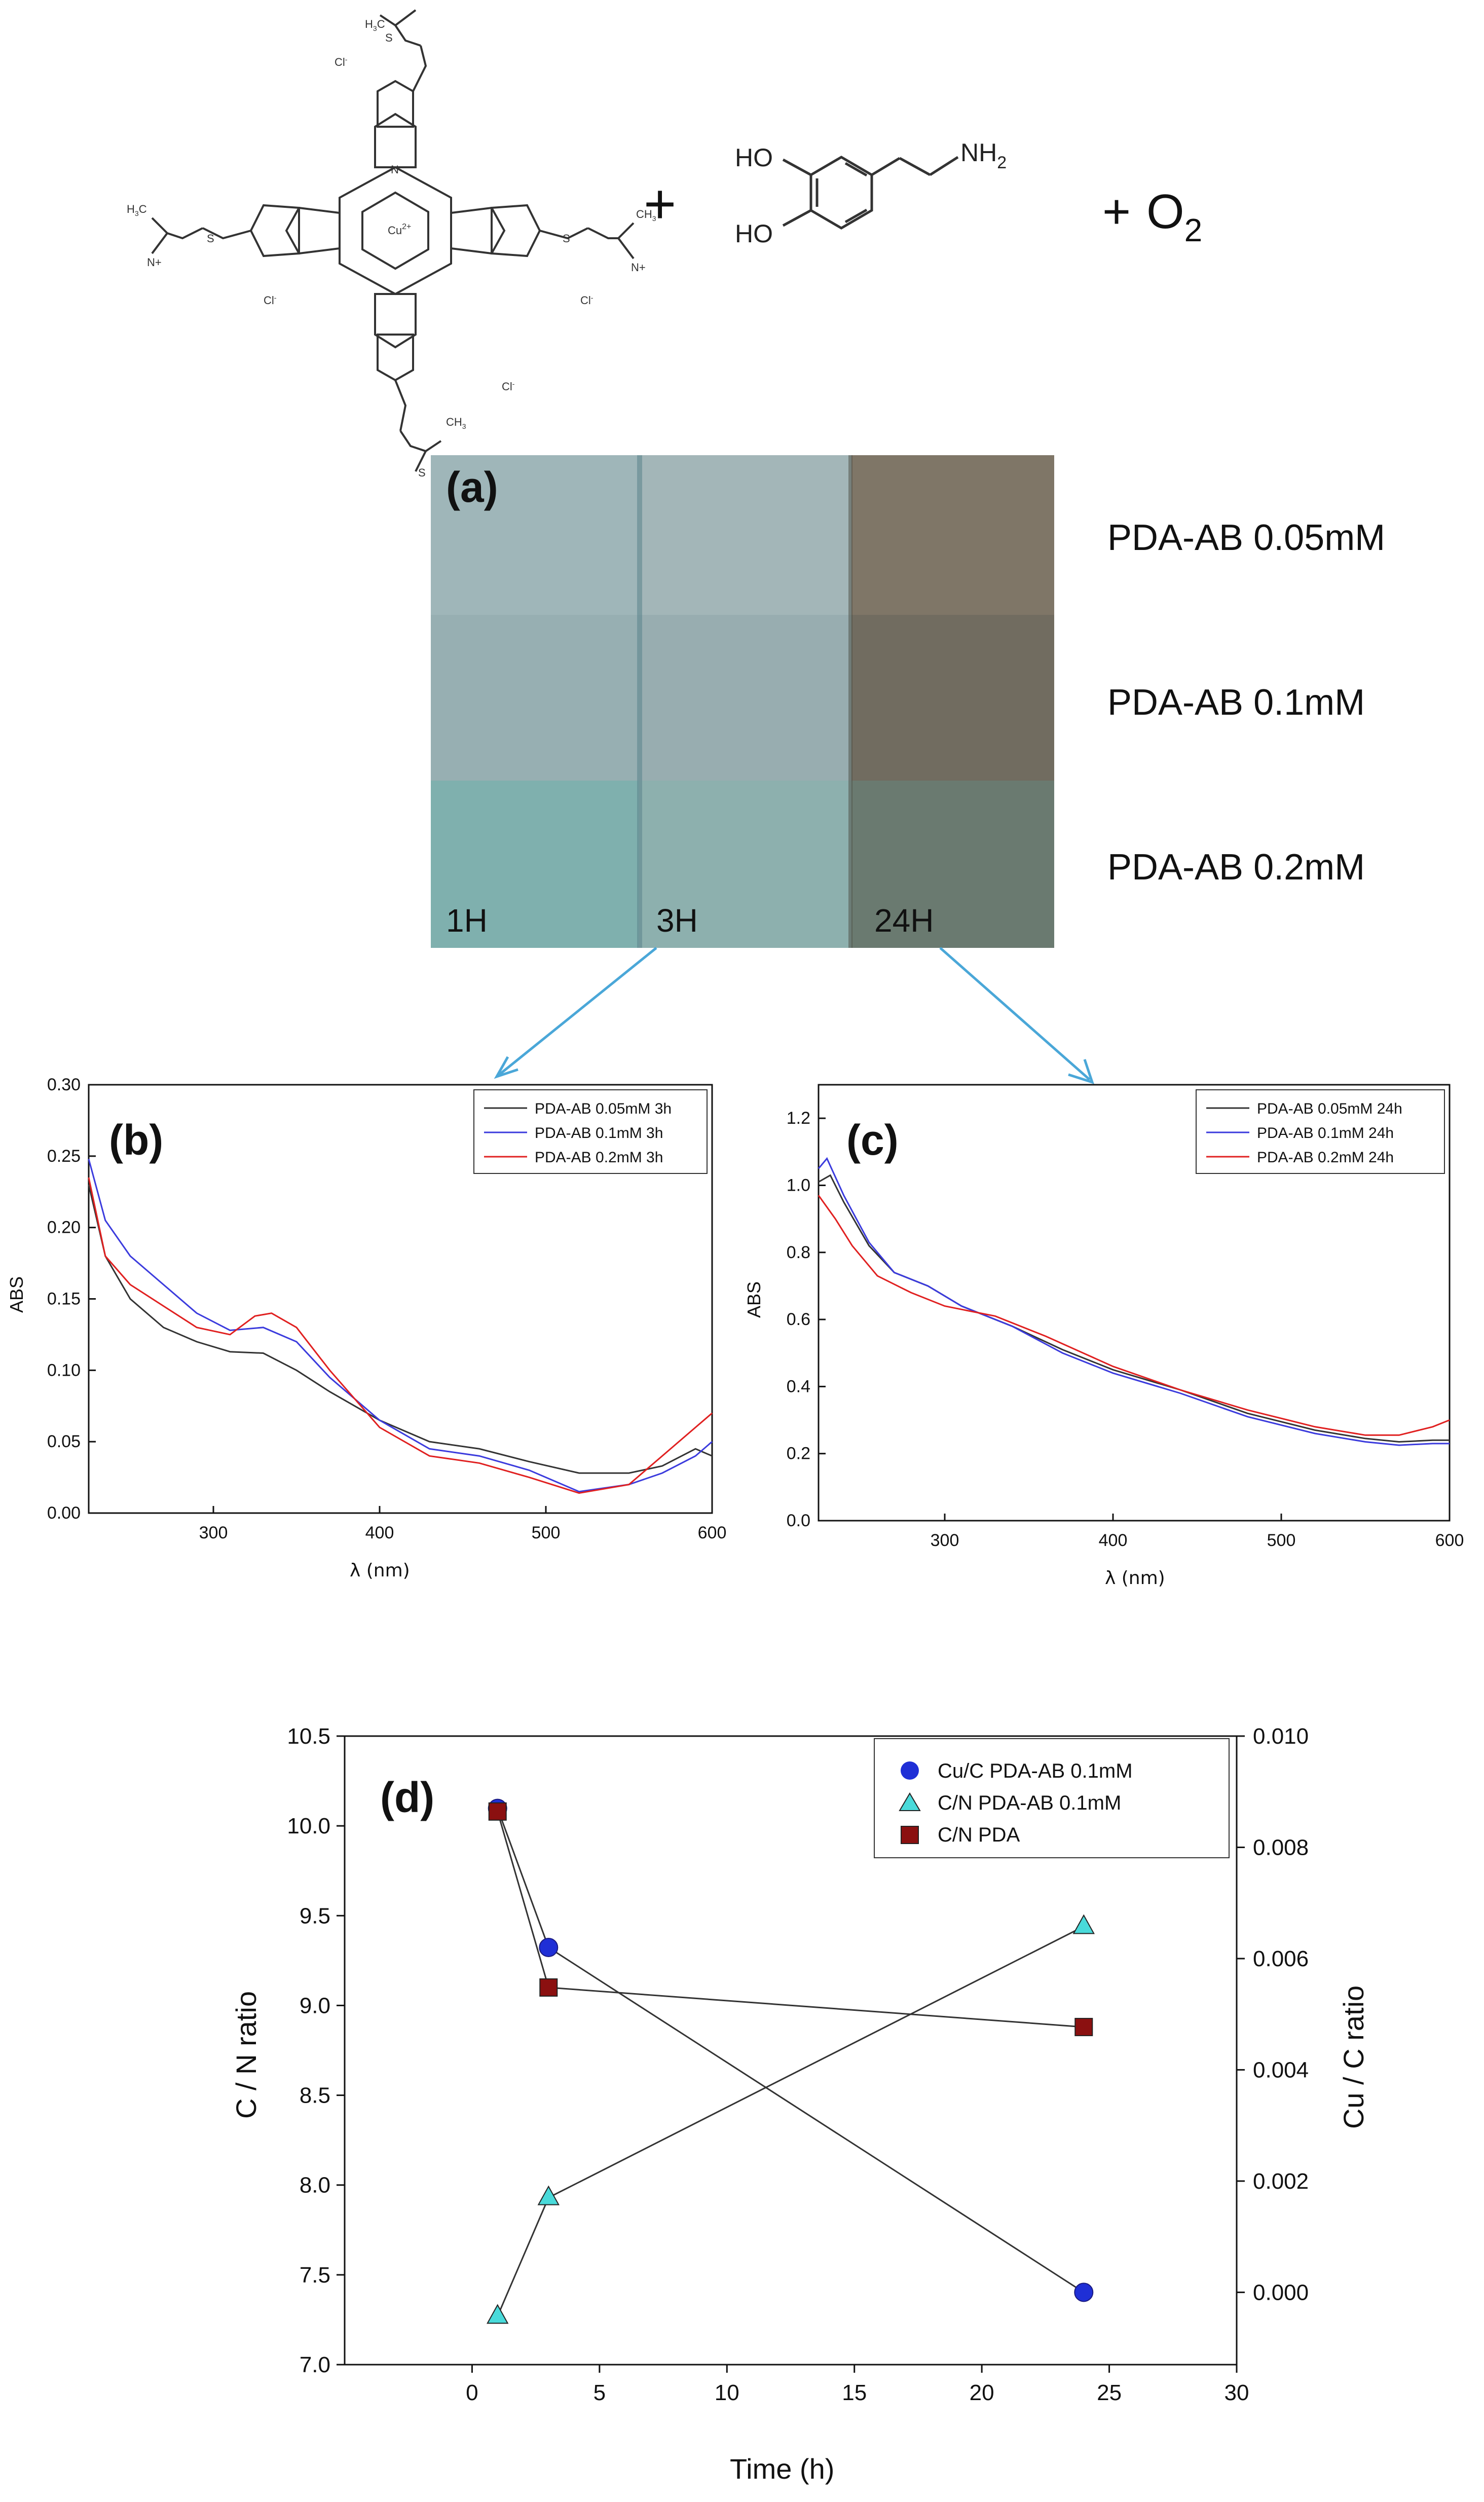 The height and width of the screenshot is (2502, 1484). I want to click on chart-c-legend-02: PDA-AB 0.2mM 24h, so click(1325, 1157).